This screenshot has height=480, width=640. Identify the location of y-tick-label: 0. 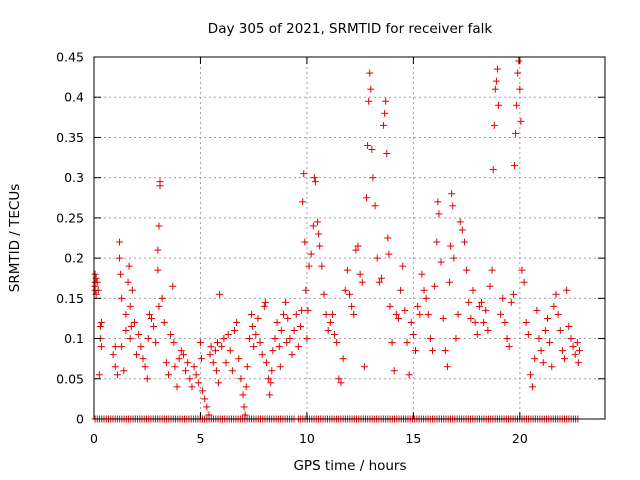
(80, 419).